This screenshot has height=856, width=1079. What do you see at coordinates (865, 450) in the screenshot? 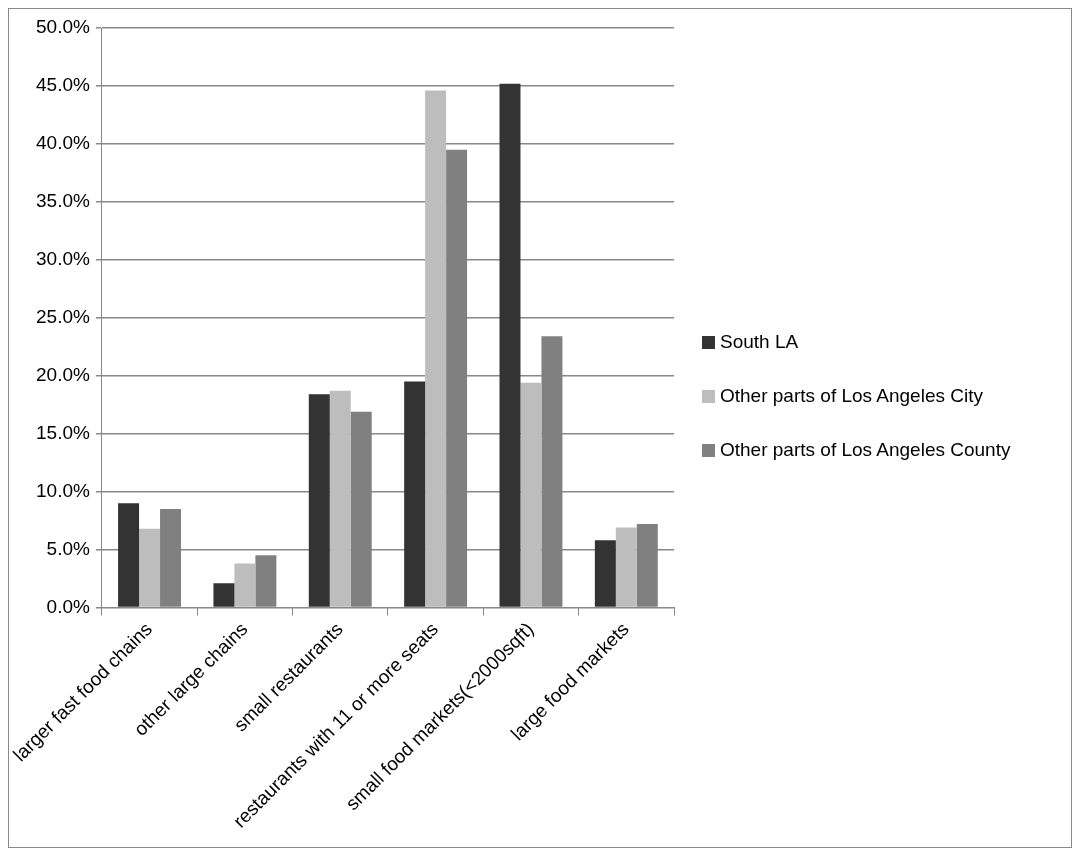
I see `legend-label: Other parts of Los Angeles County` at bounding box center [865, 450].